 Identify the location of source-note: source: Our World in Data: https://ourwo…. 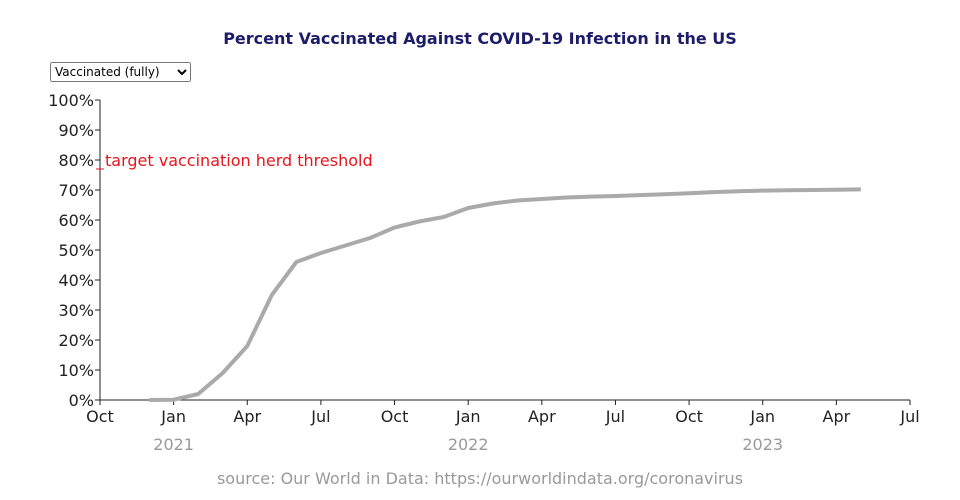
(480, 478).